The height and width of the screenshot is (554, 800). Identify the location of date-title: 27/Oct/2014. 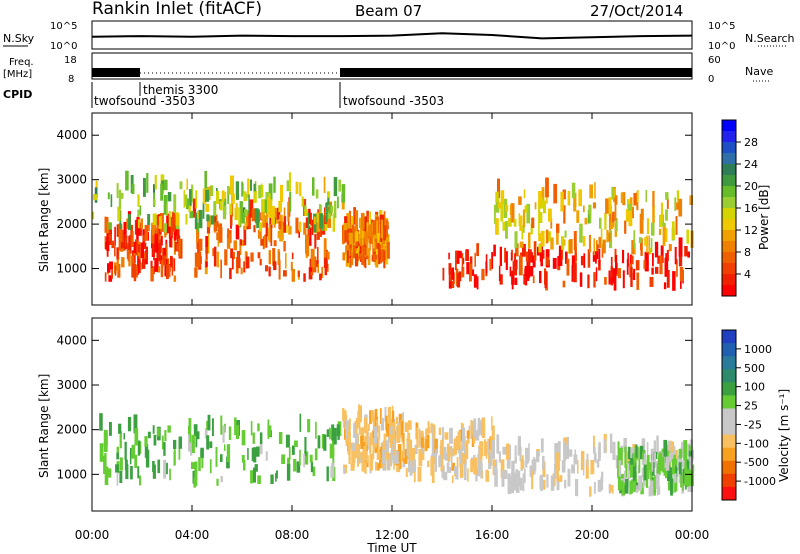
(636, 11).